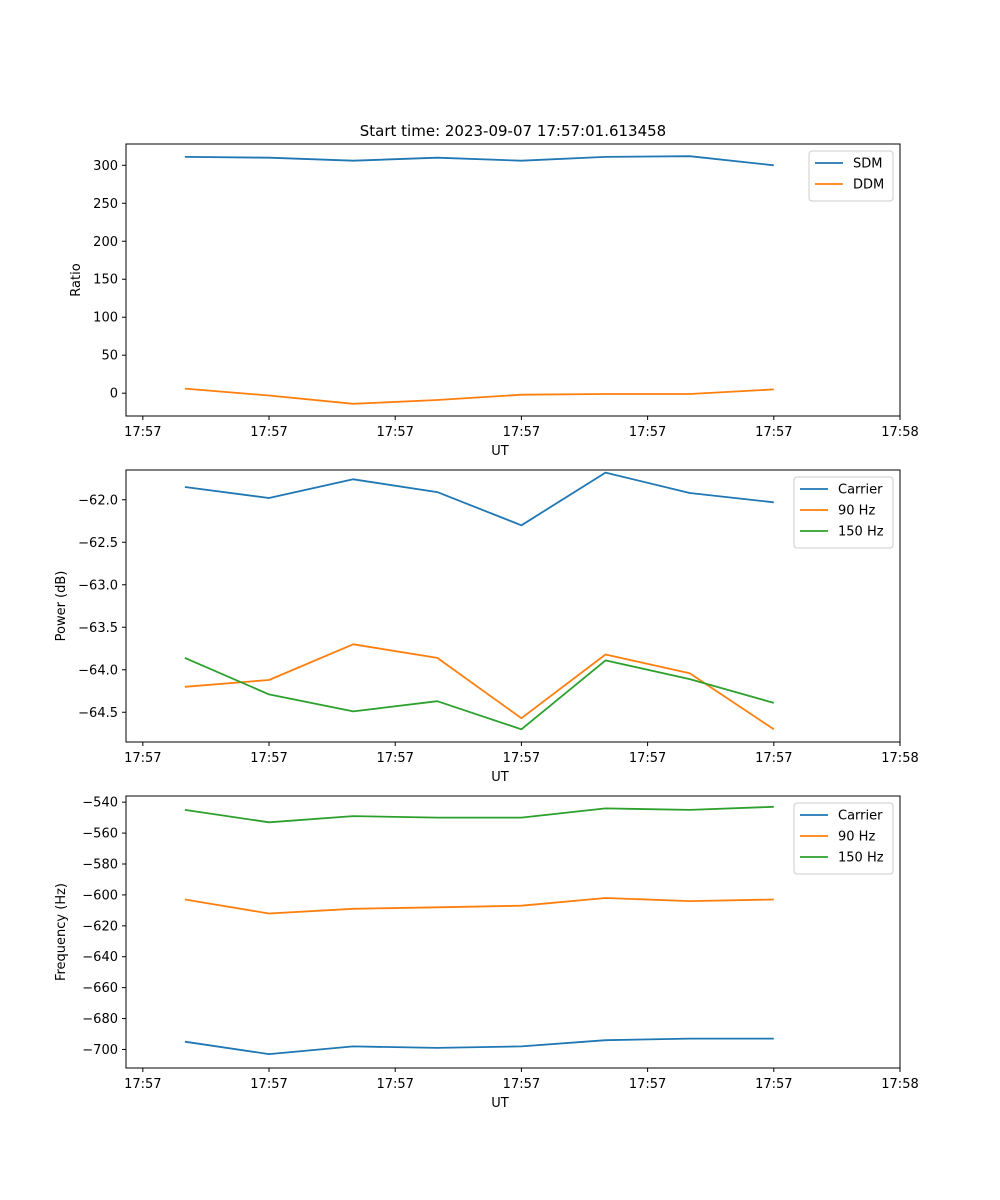 This screenshot has width=1000, height=1200. What do you see at coordinates (61, 932) in the screenshot?
I see `y-axis-label: Frequency (Hz)` at bounding box center [61, 932].